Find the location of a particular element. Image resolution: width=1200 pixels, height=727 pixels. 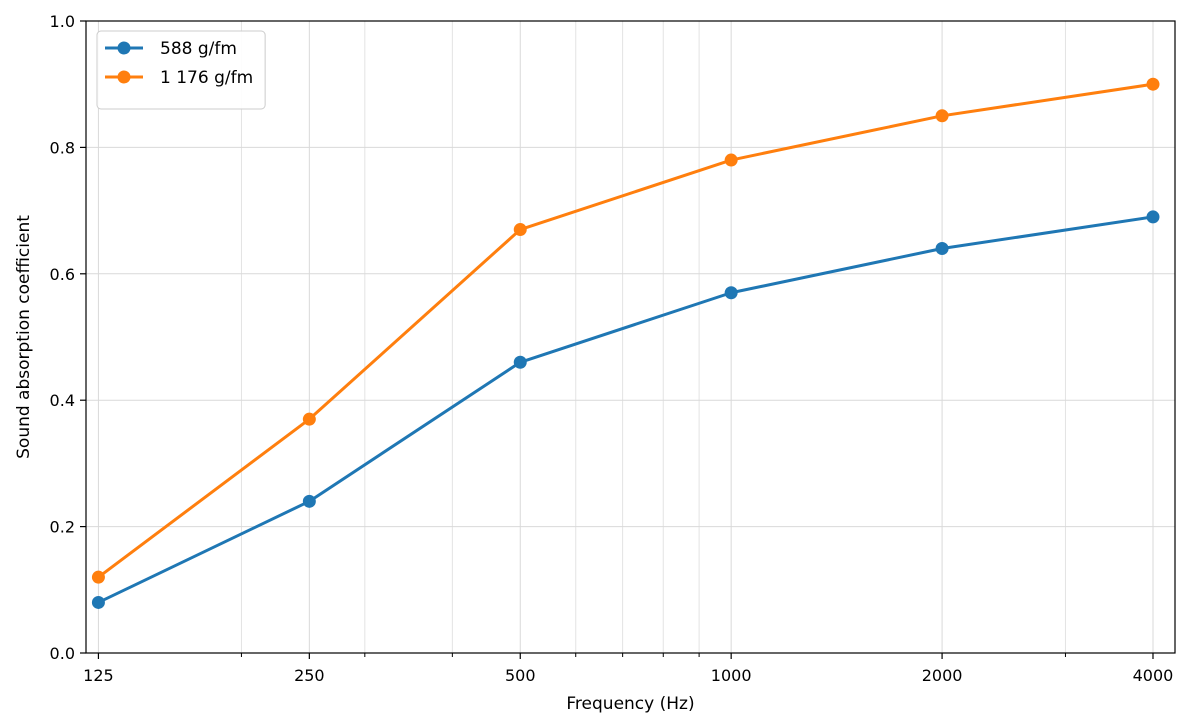

y-tick-label: 0.6 is located at coordinates (62, 274).